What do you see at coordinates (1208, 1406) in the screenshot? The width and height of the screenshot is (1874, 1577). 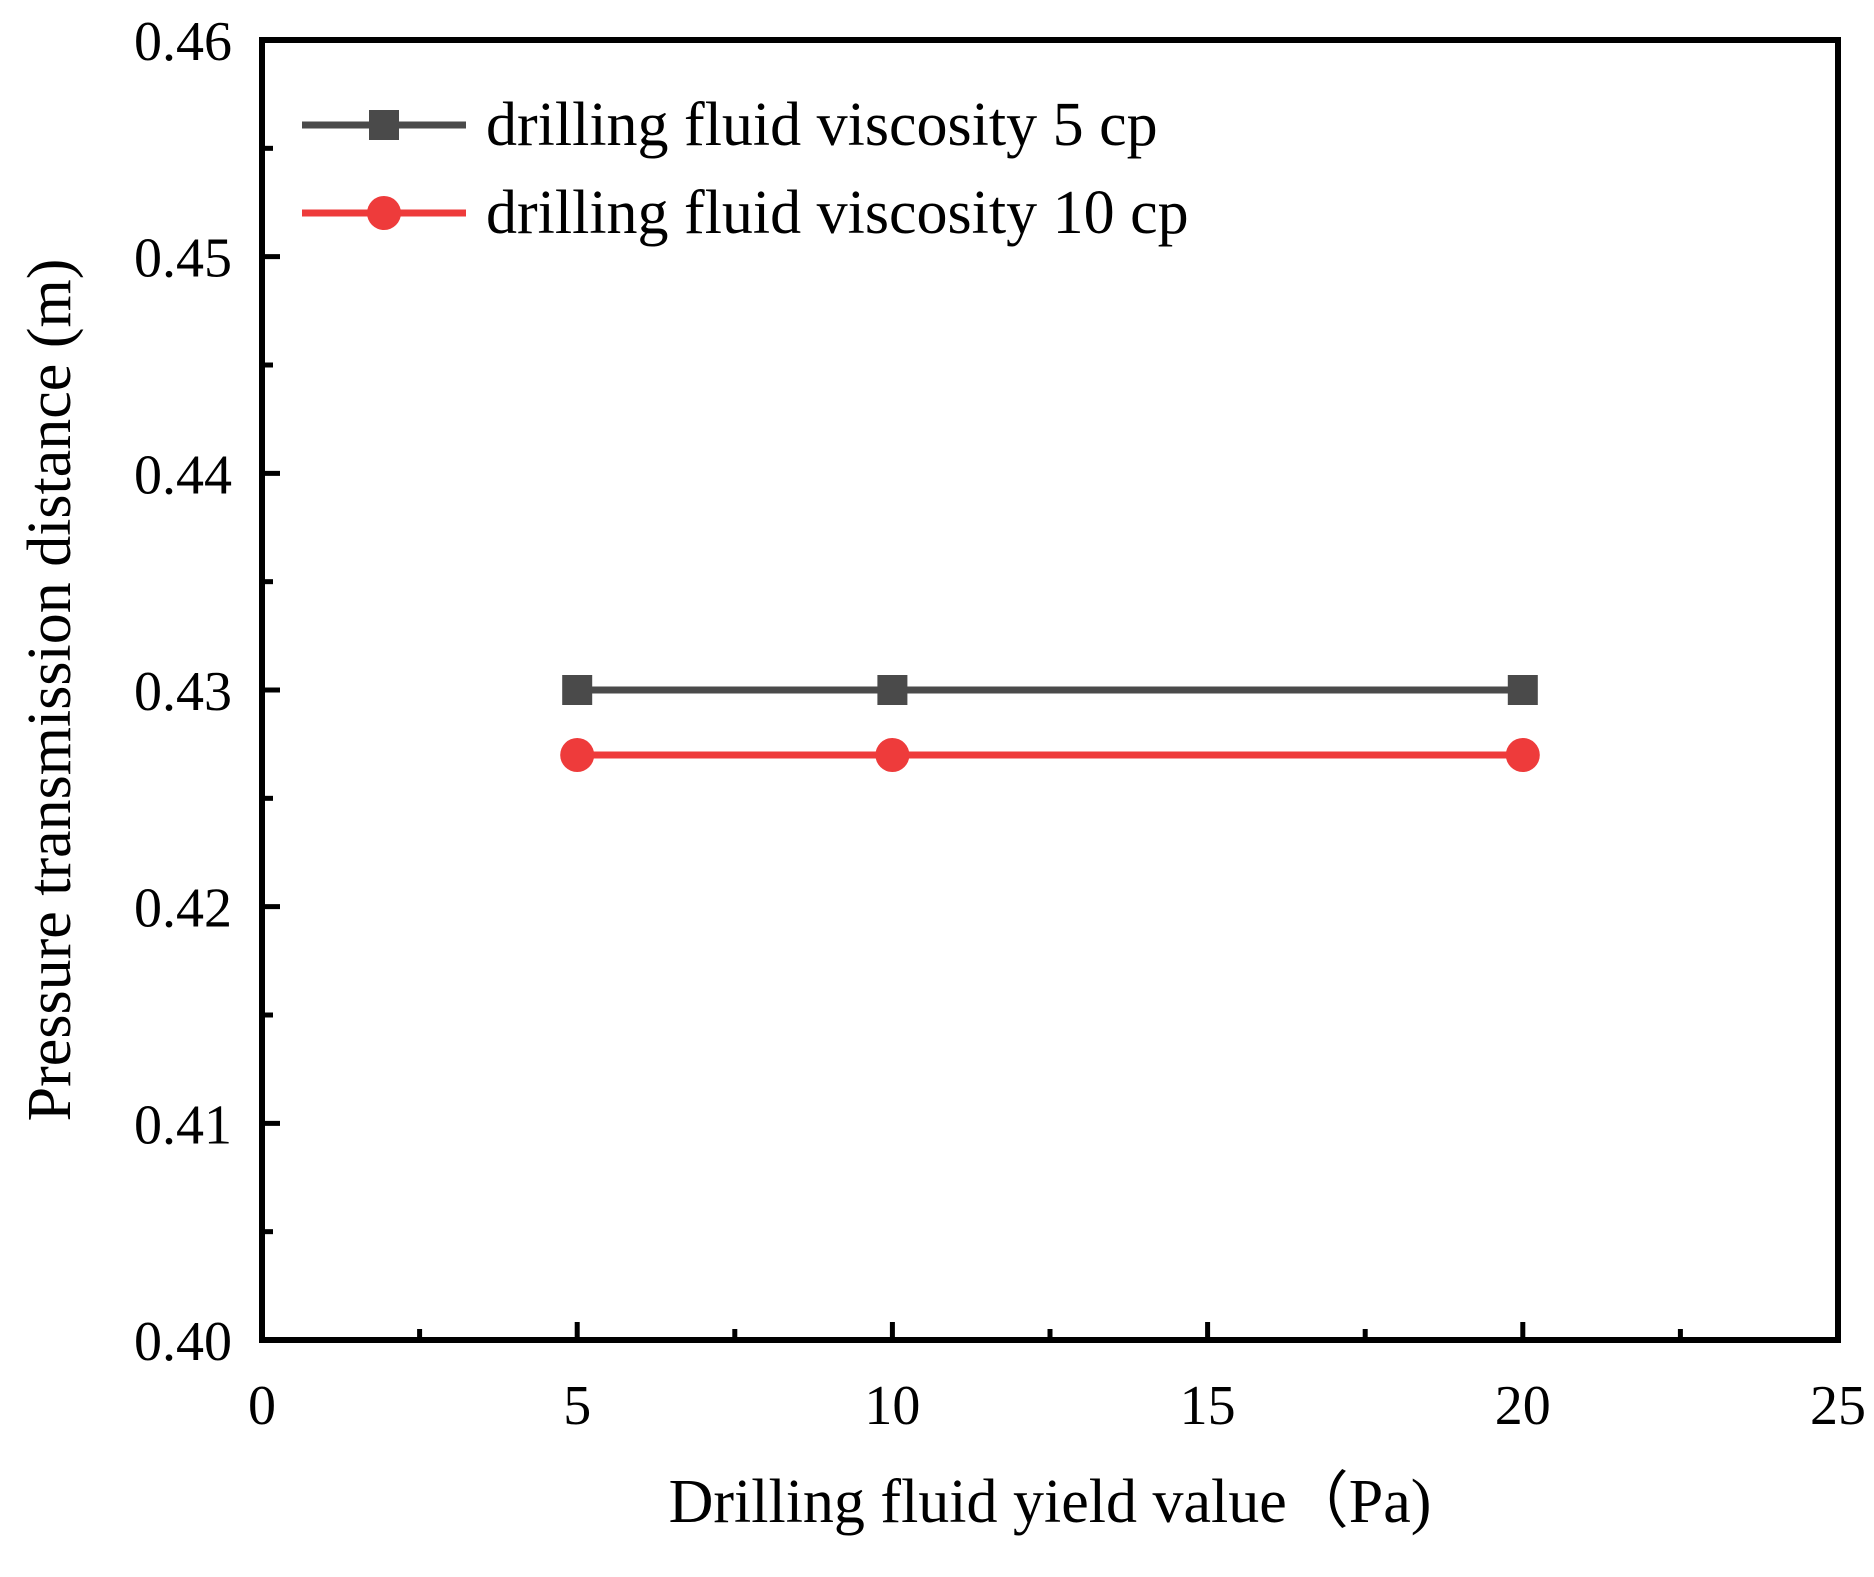 I see `x-tick-label: 15` at bounding box center [1208, 1406].